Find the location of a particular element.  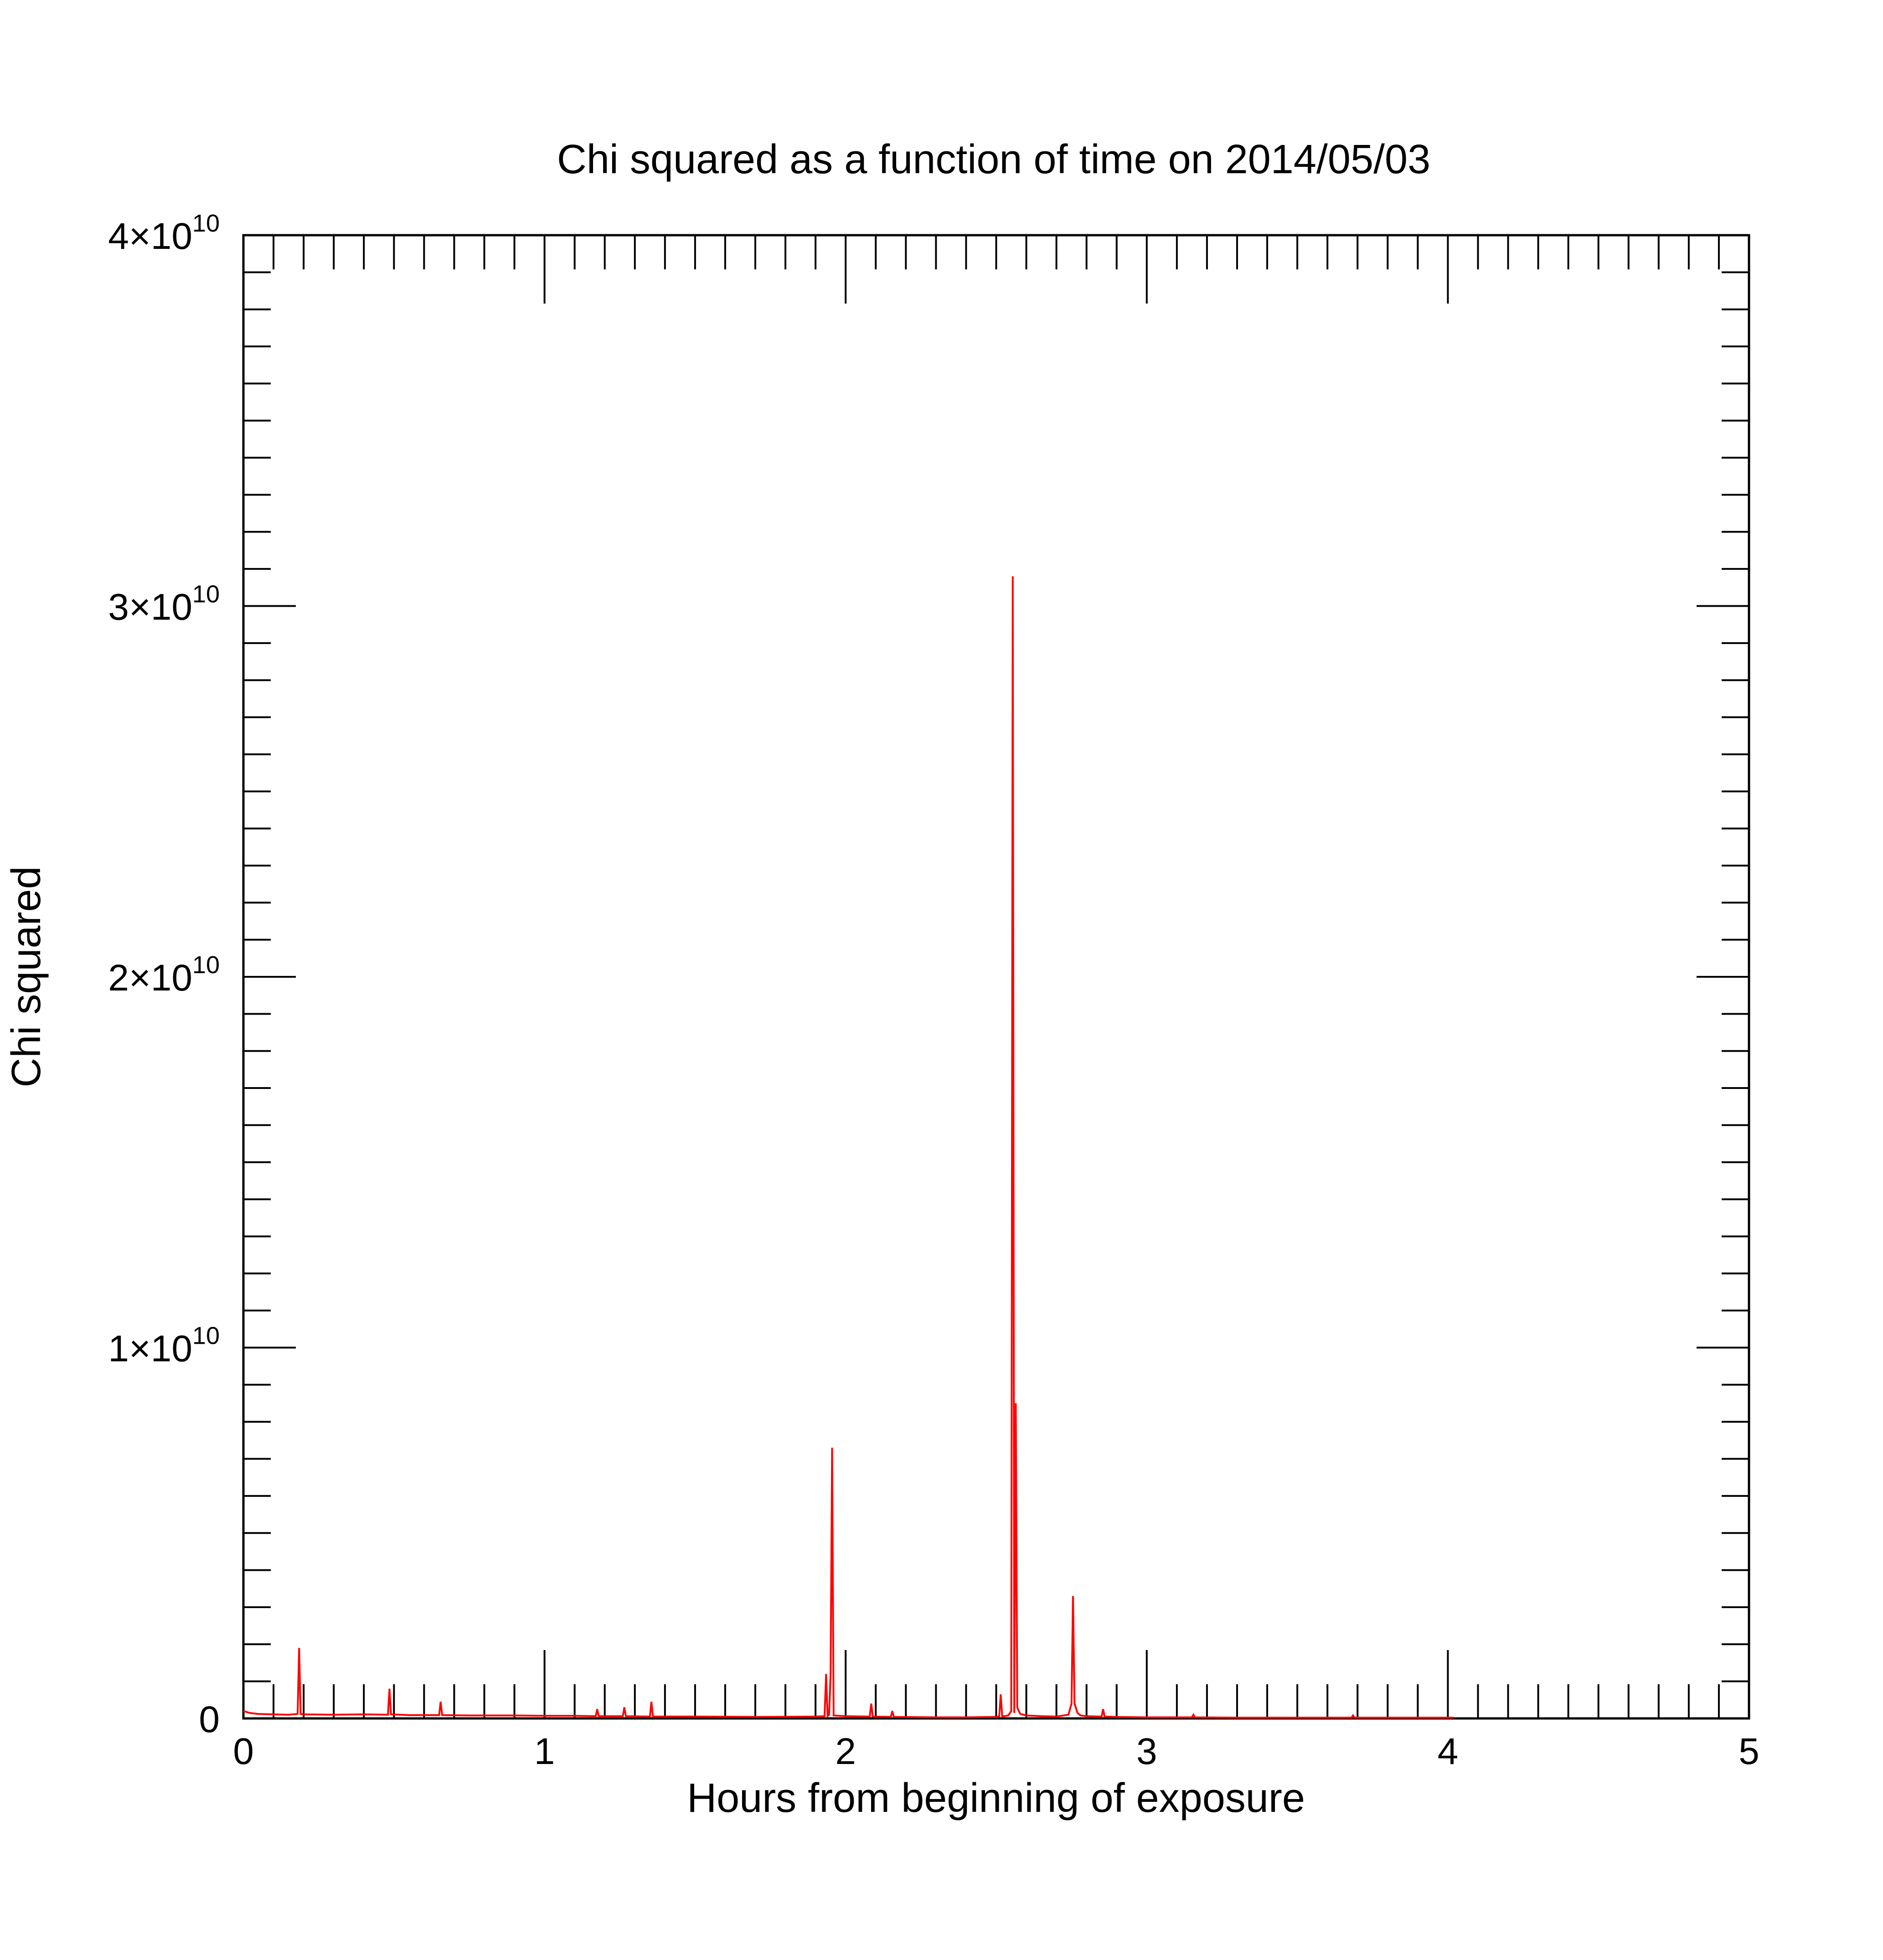

x-tick-label: 1 is located at coordinates (544, 1751).